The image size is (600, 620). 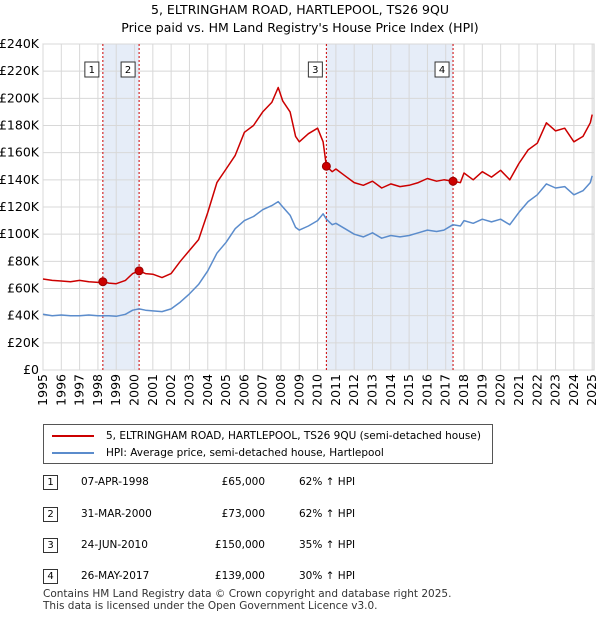 I want to click on y-tick-label: £120K, so click(x=20, y=206).